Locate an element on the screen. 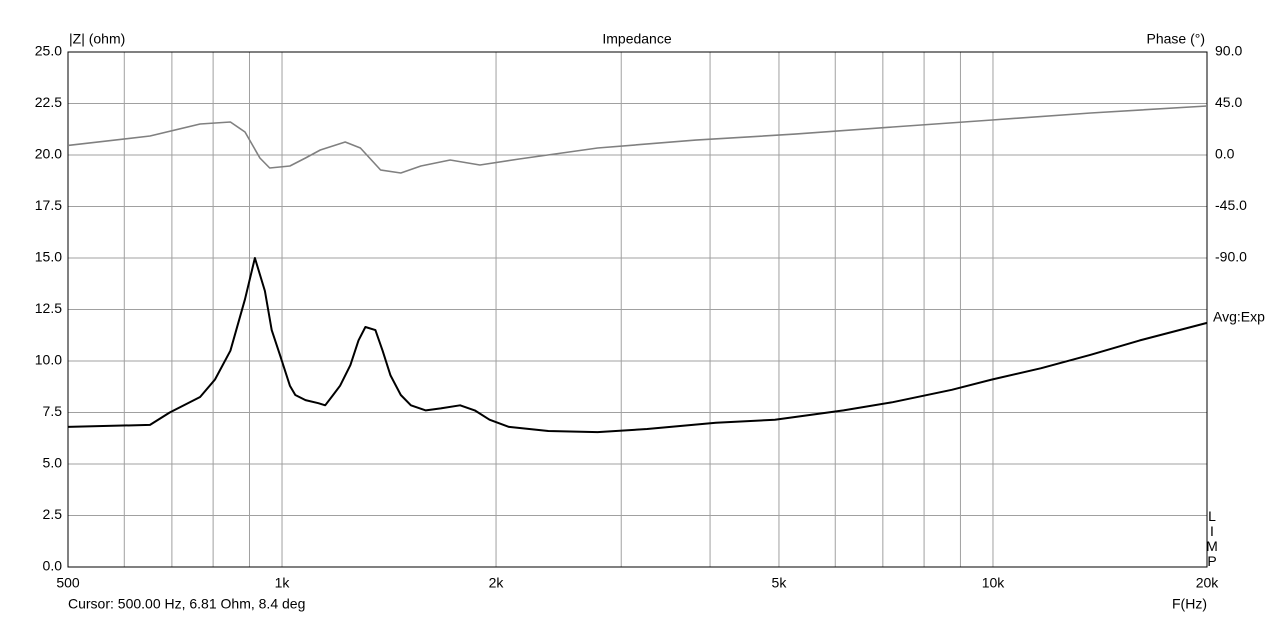 This screenshot has height=618, width=1275. x-tick-label: 5k is located at coordinates (780, 583).